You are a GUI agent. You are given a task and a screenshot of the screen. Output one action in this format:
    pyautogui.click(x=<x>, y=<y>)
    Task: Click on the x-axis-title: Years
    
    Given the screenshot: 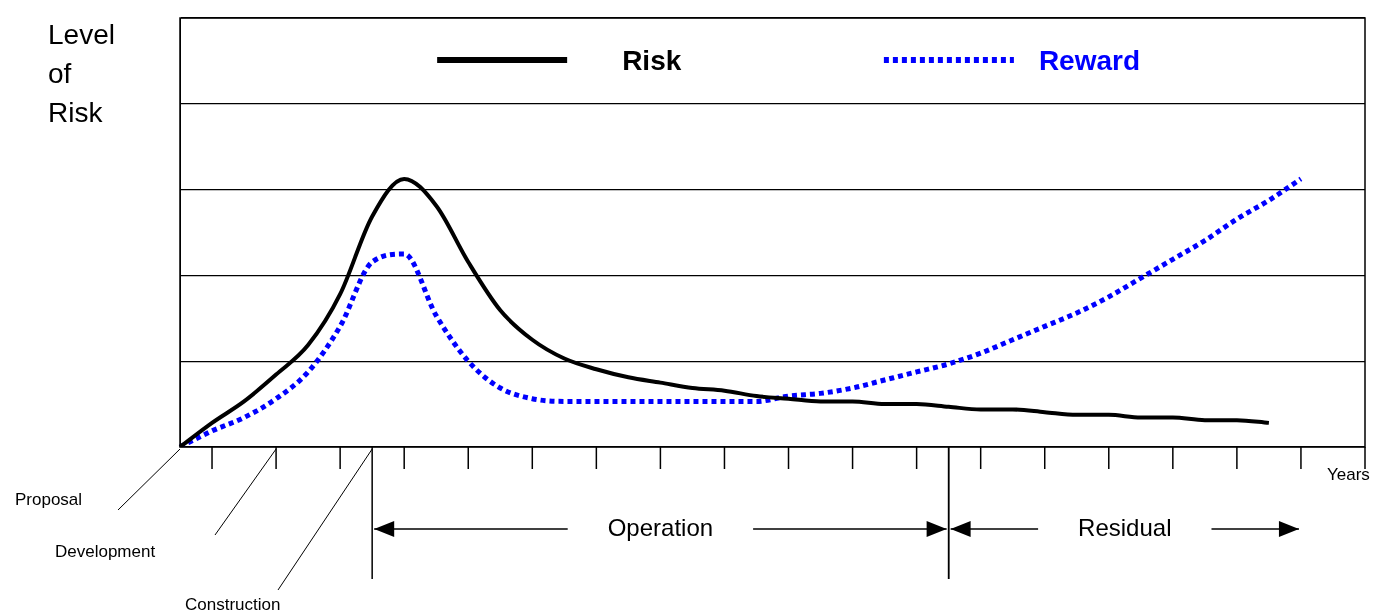 What is the action you would take?
    pyautogui.click(x=1348, y=474)
    